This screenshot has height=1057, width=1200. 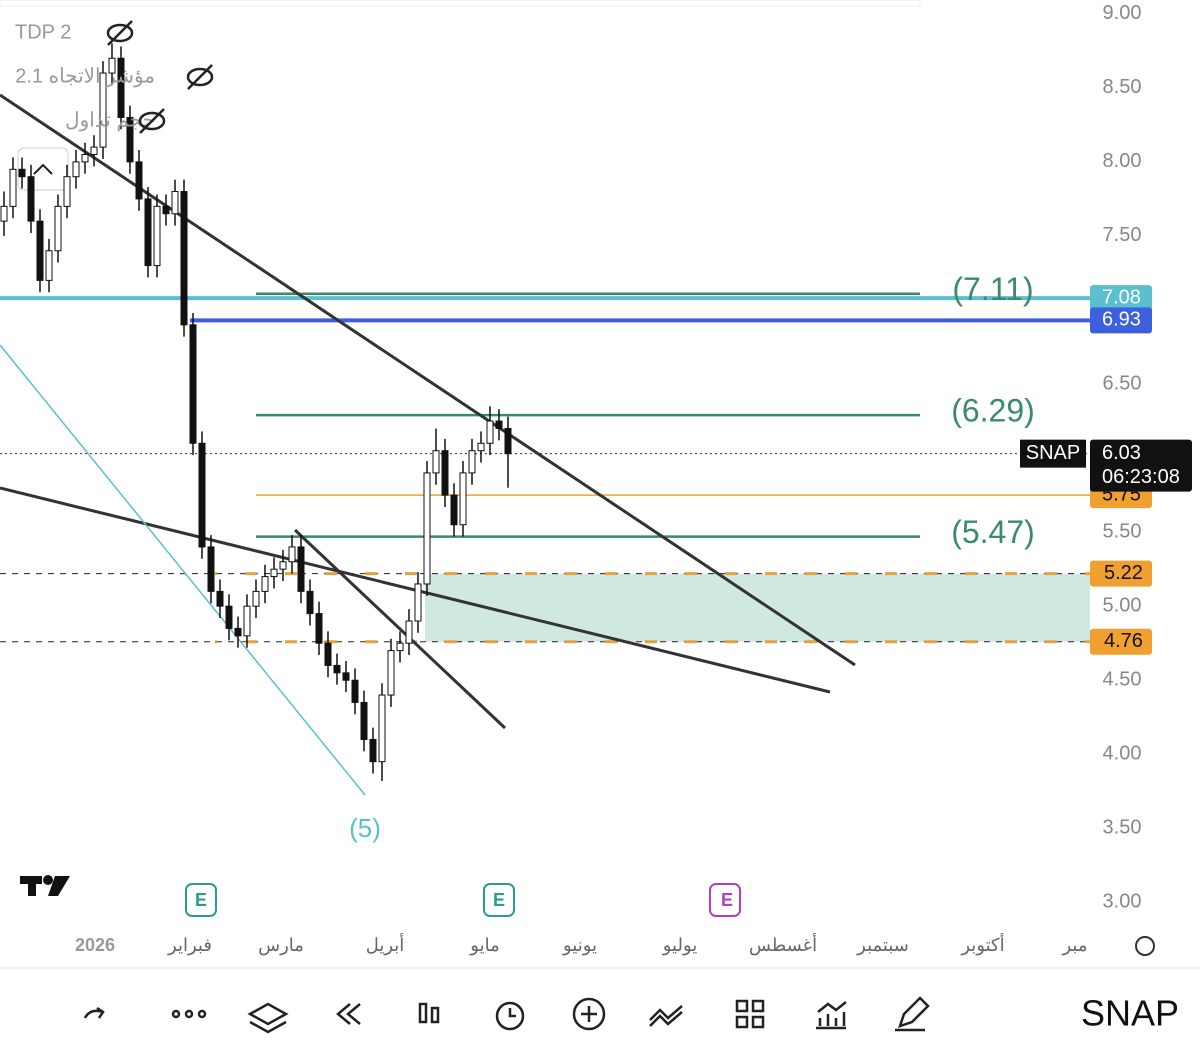 What do you see at coordinates (95, 945) in the screenshot?
I see `x-tick-label: 2026` at bounding box center [95, 945].